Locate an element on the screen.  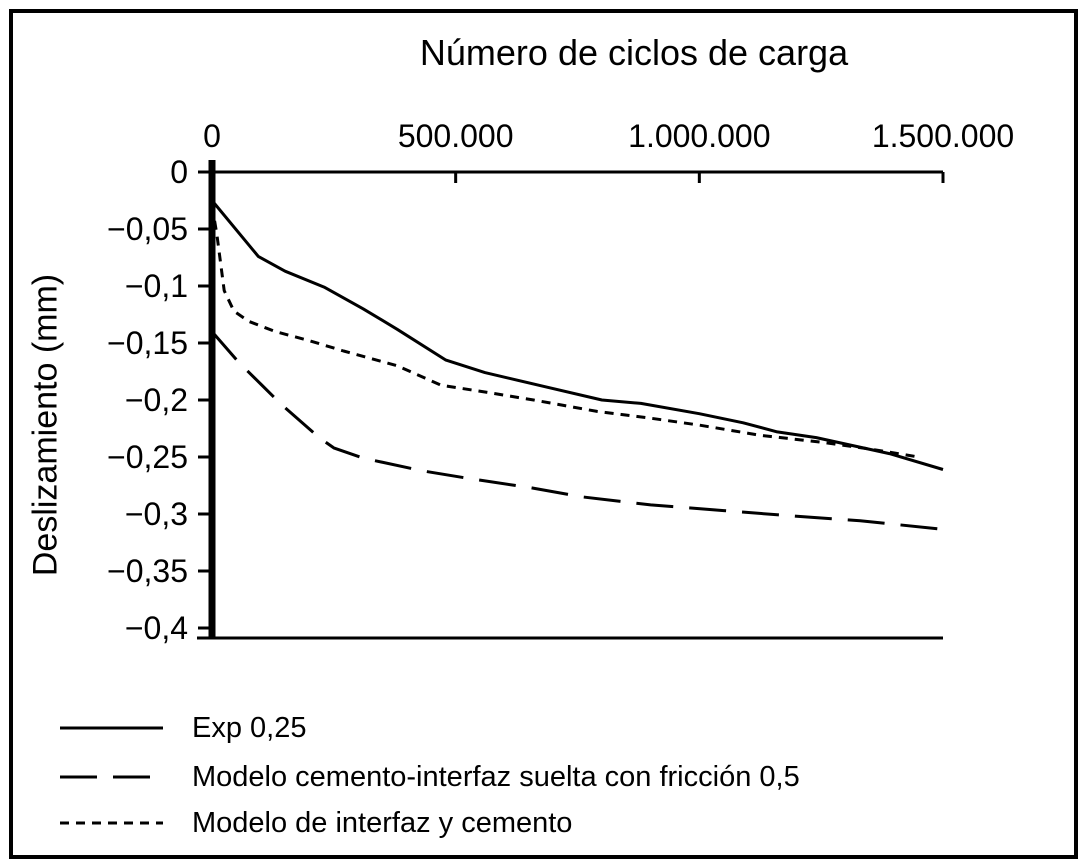
y-tick-label: −0,15 is located at coordinates (147, 343).